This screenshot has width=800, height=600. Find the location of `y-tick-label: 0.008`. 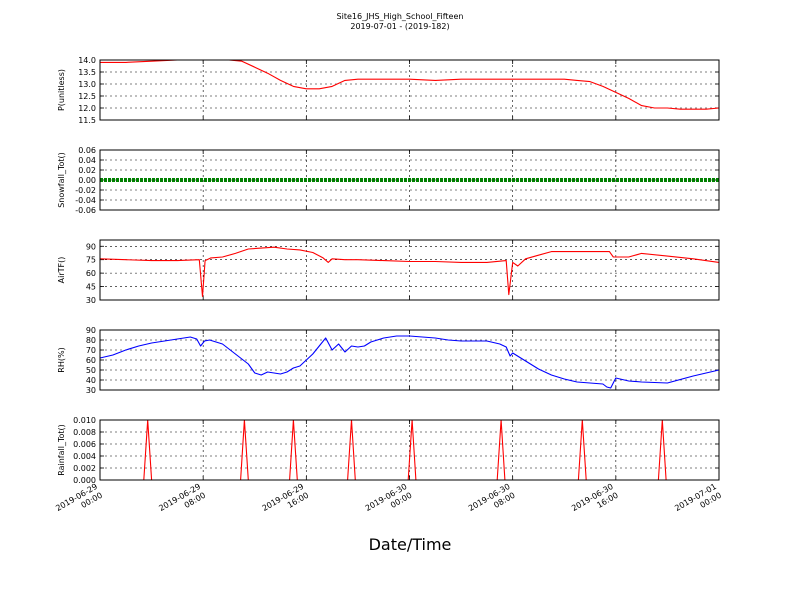

y-tick-label: 0.008 is located at coordinates (84, 432).